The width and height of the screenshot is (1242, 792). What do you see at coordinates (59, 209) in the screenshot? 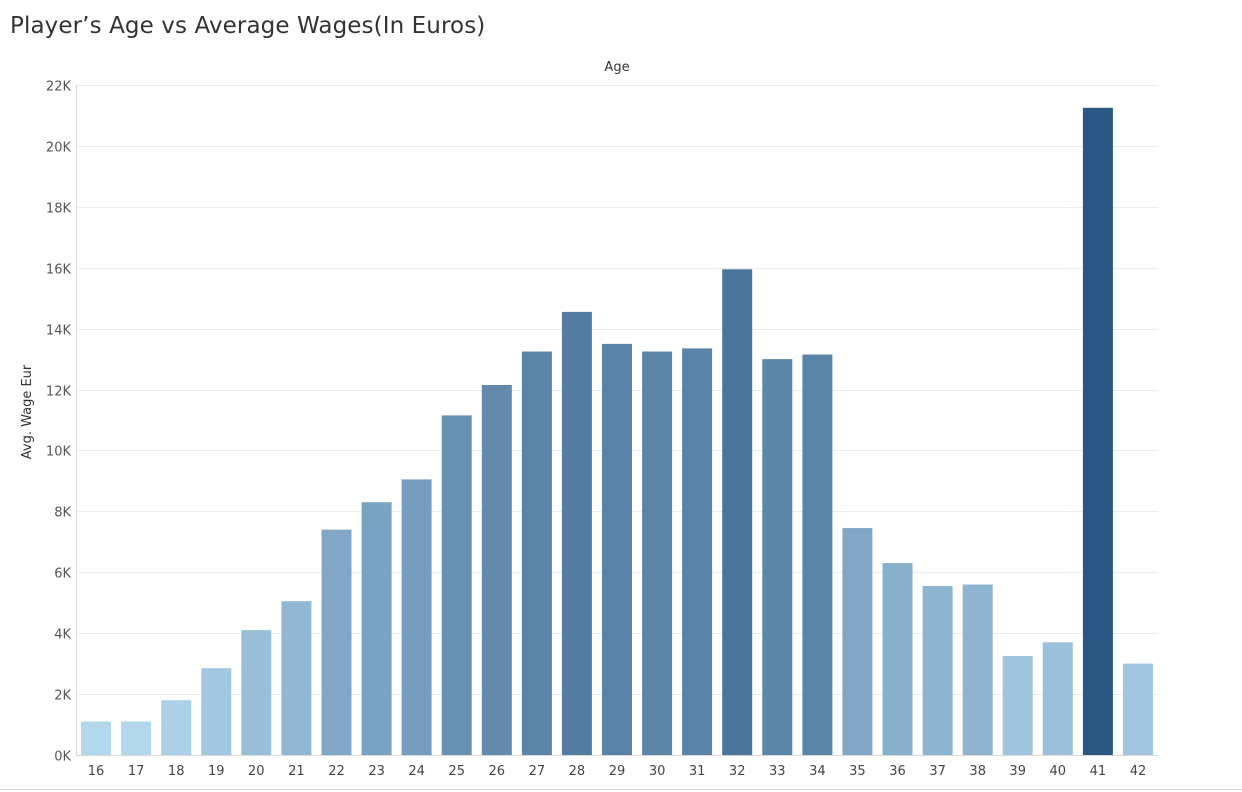
I see `y-tick-label: 18K` at bounding box center [59, 209].